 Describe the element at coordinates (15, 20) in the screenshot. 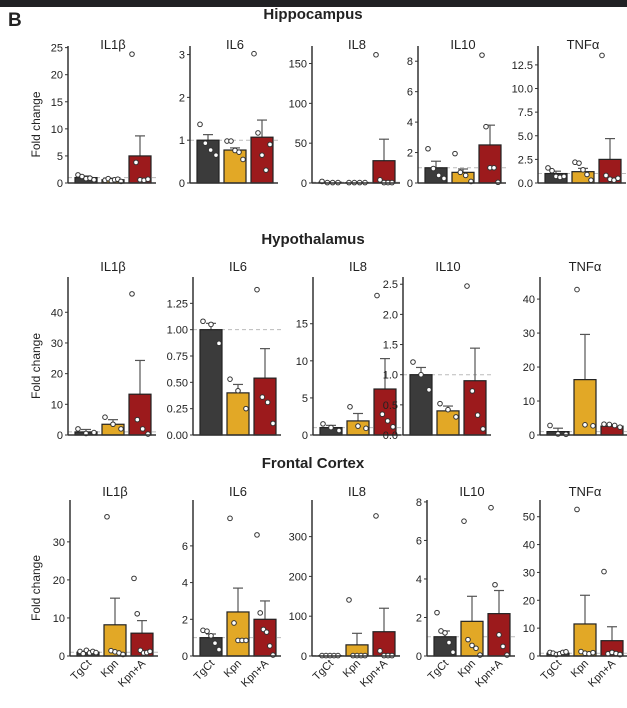

I see `panel-letter: B` at that location.